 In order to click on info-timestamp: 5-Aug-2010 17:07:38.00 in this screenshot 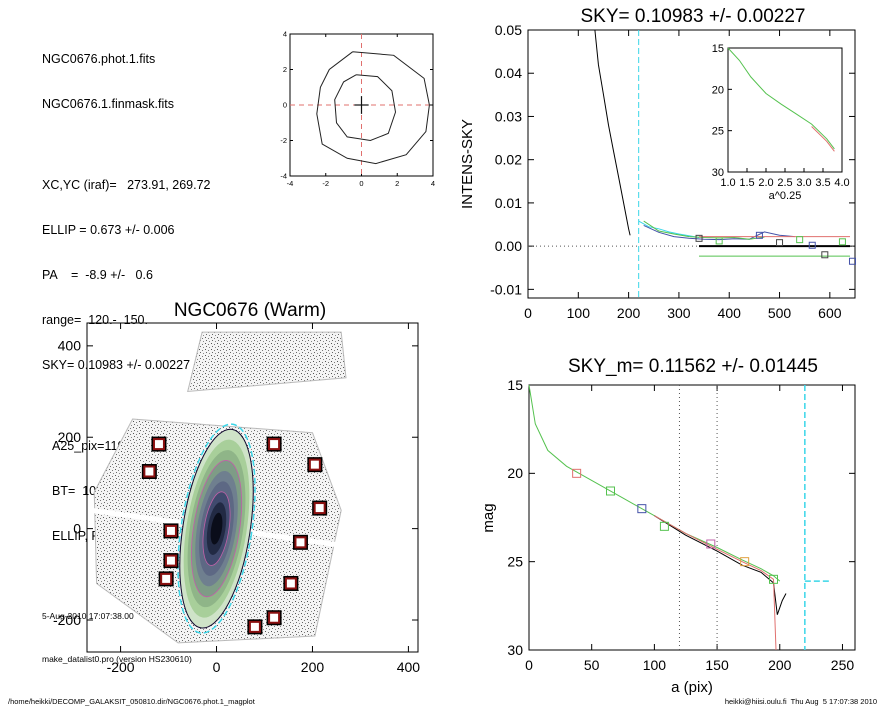, I will do `click(88, 616)`.